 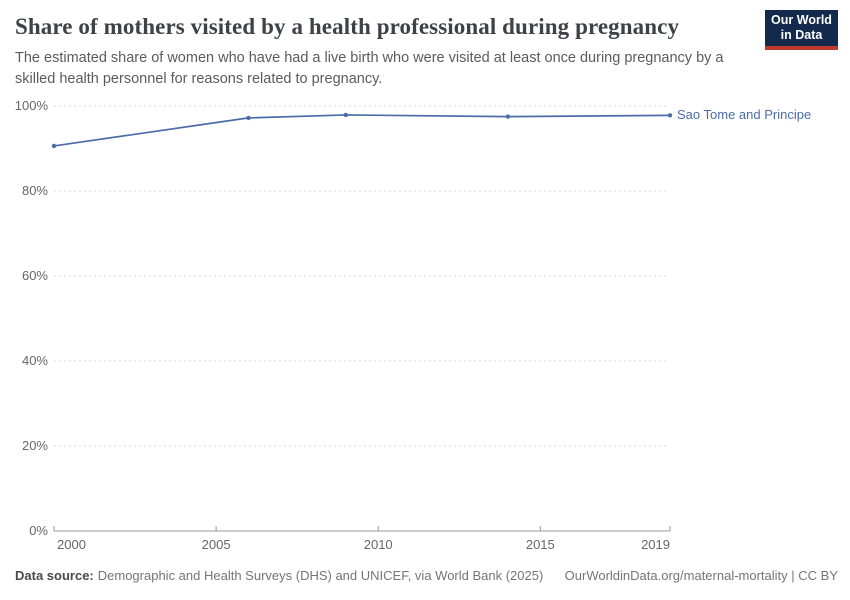 What do you see at coordinates (801, 20) in the screenshot?
I see `owid-logo-line1: Our World` at bounding box center [801, 20].